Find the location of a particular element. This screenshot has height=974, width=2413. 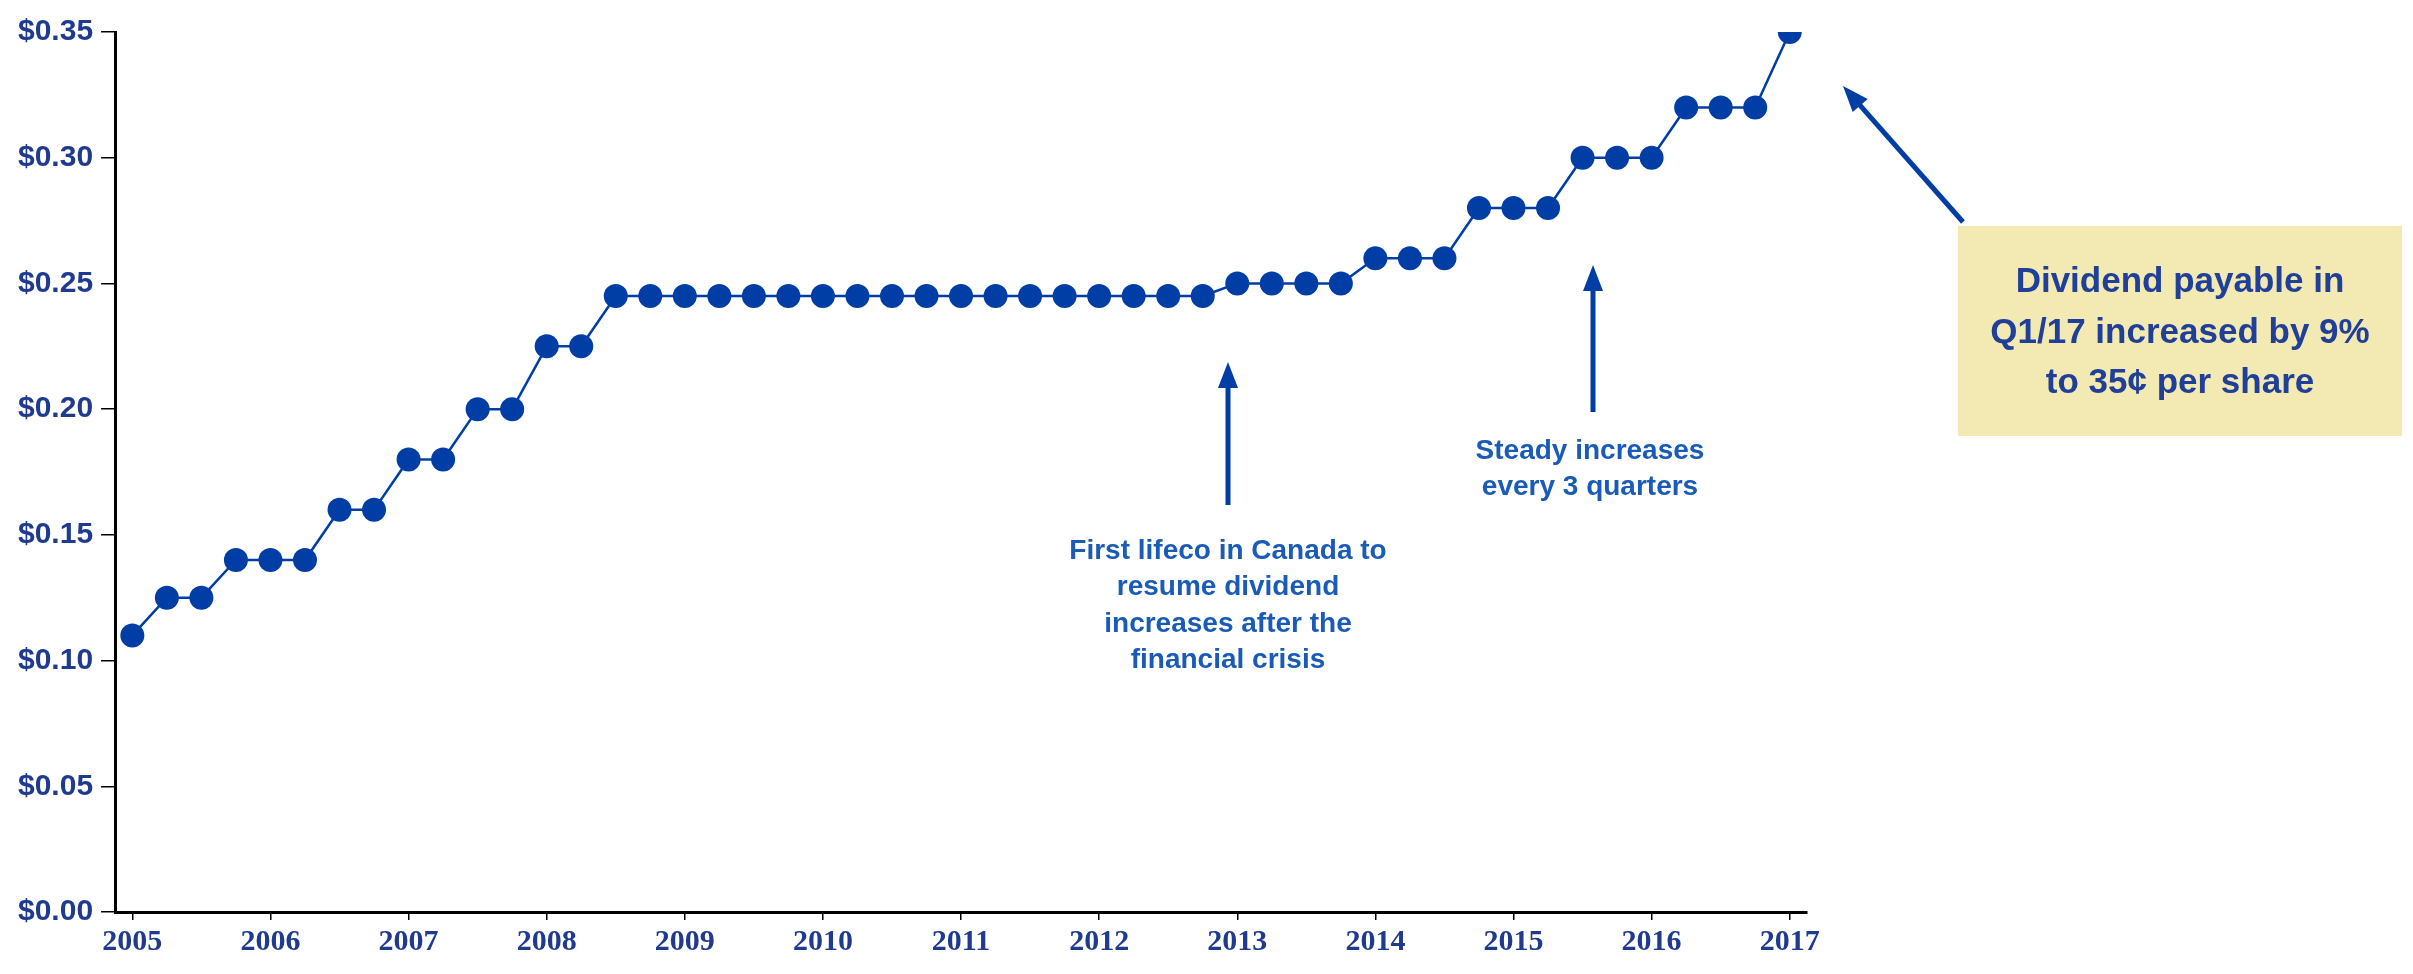

y-tick-label: $0.30 is located at coordinates (56, 155).